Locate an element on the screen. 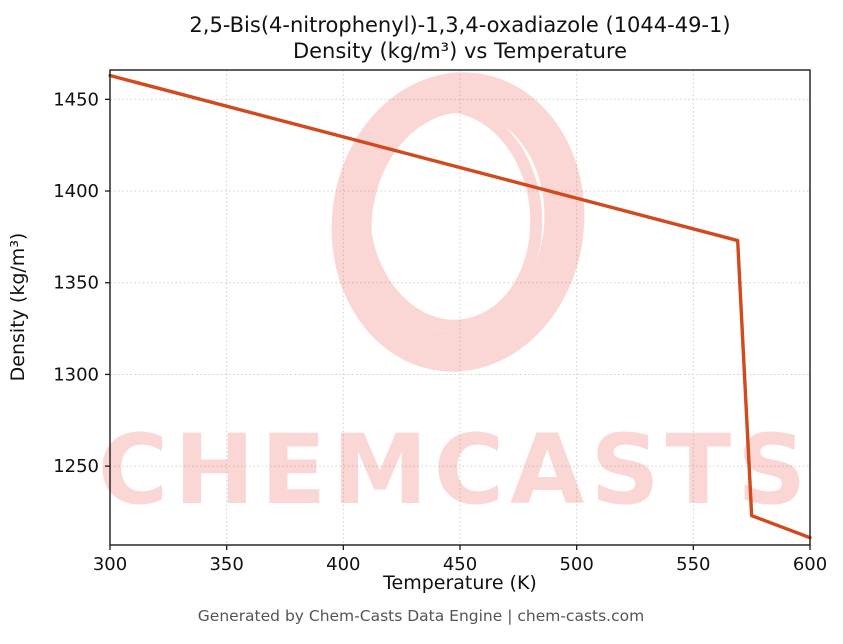 The width and height of the screenshot is (843, 644). y-tick-label: 1300 is located at coordinates (76, 374).